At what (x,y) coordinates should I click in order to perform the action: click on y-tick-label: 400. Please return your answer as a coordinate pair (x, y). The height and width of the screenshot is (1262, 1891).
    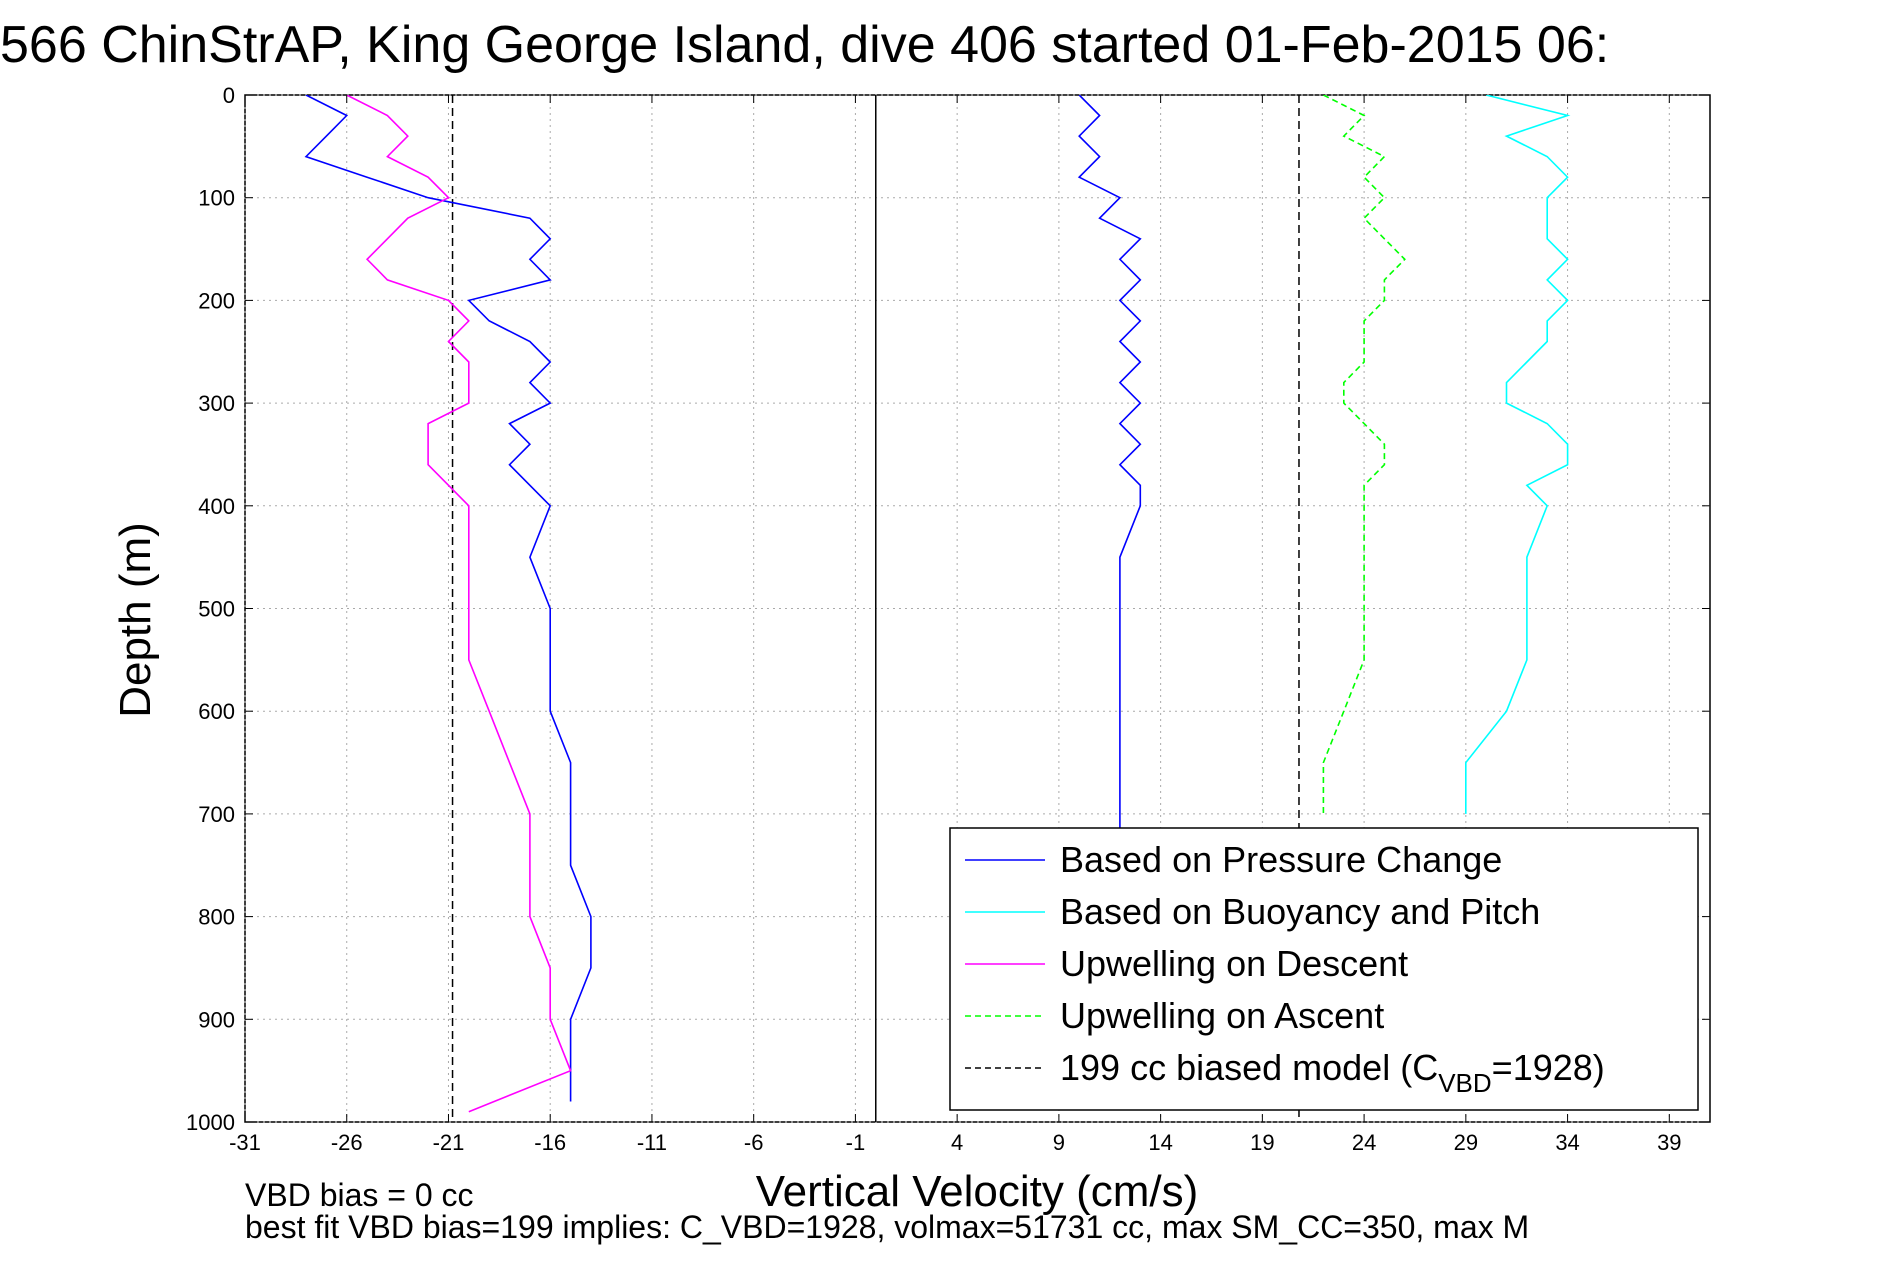
    Looking at the image, I should click on (216, 506).